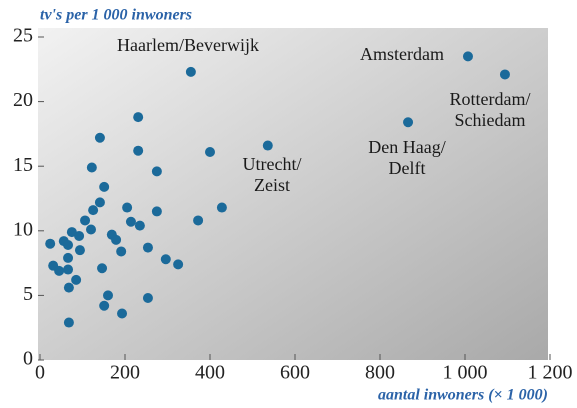 This screenshot has width=577, height=408. I want to click on y-tick-label: 15, so click(23, 165).